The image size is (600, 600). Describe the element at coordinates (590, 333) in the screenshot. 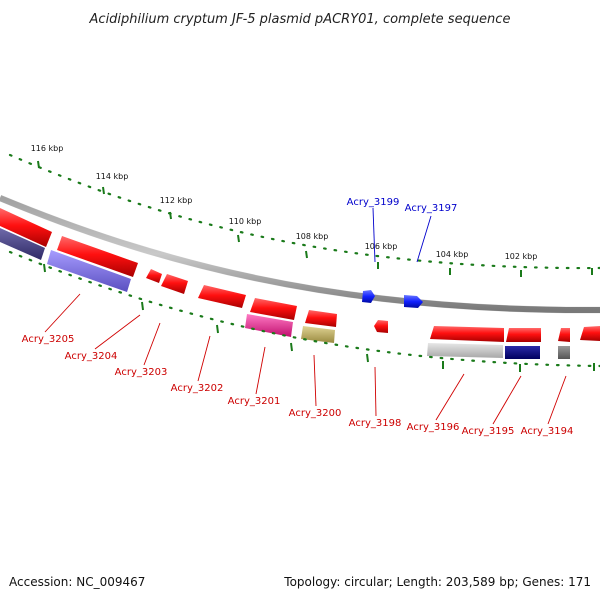

I see `gene-arrow-edge` at that location.